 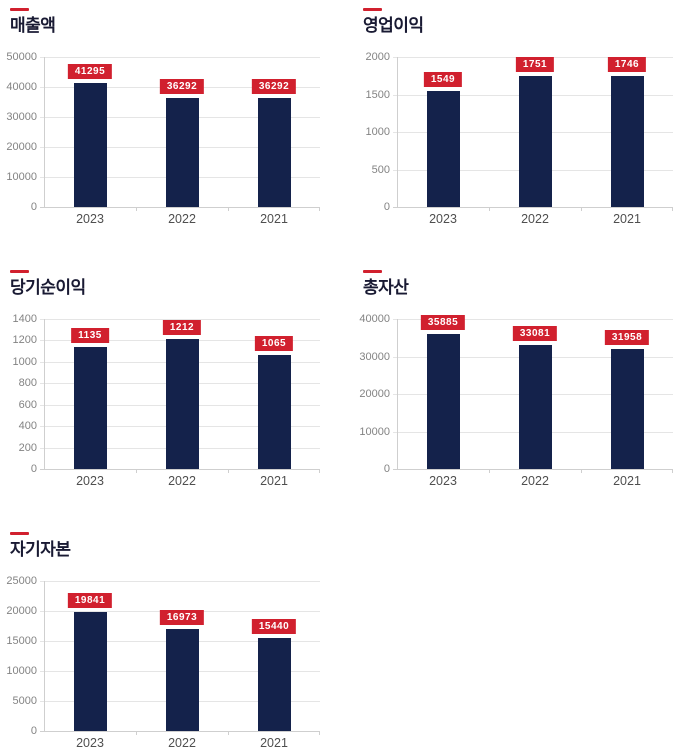 I want to click on y-tick-label: 40000, so click(x=21, y=87).